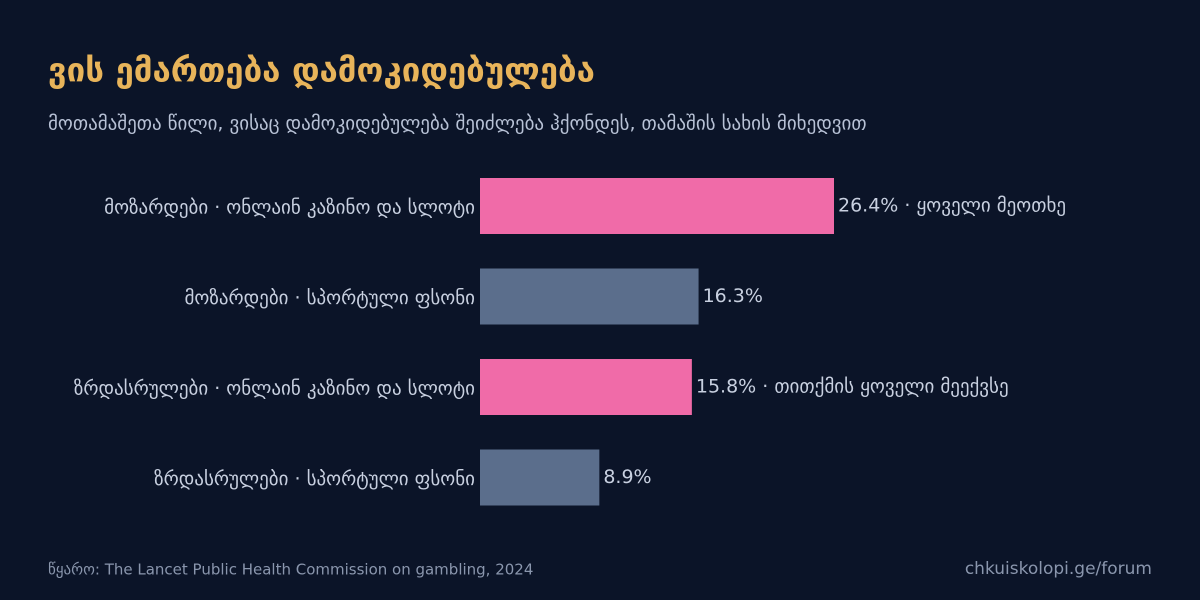 This screenshot has height=600, width=1200. I want to click on category-label: მოზარდები · სპორტული ფსონი, so click(329, 298).